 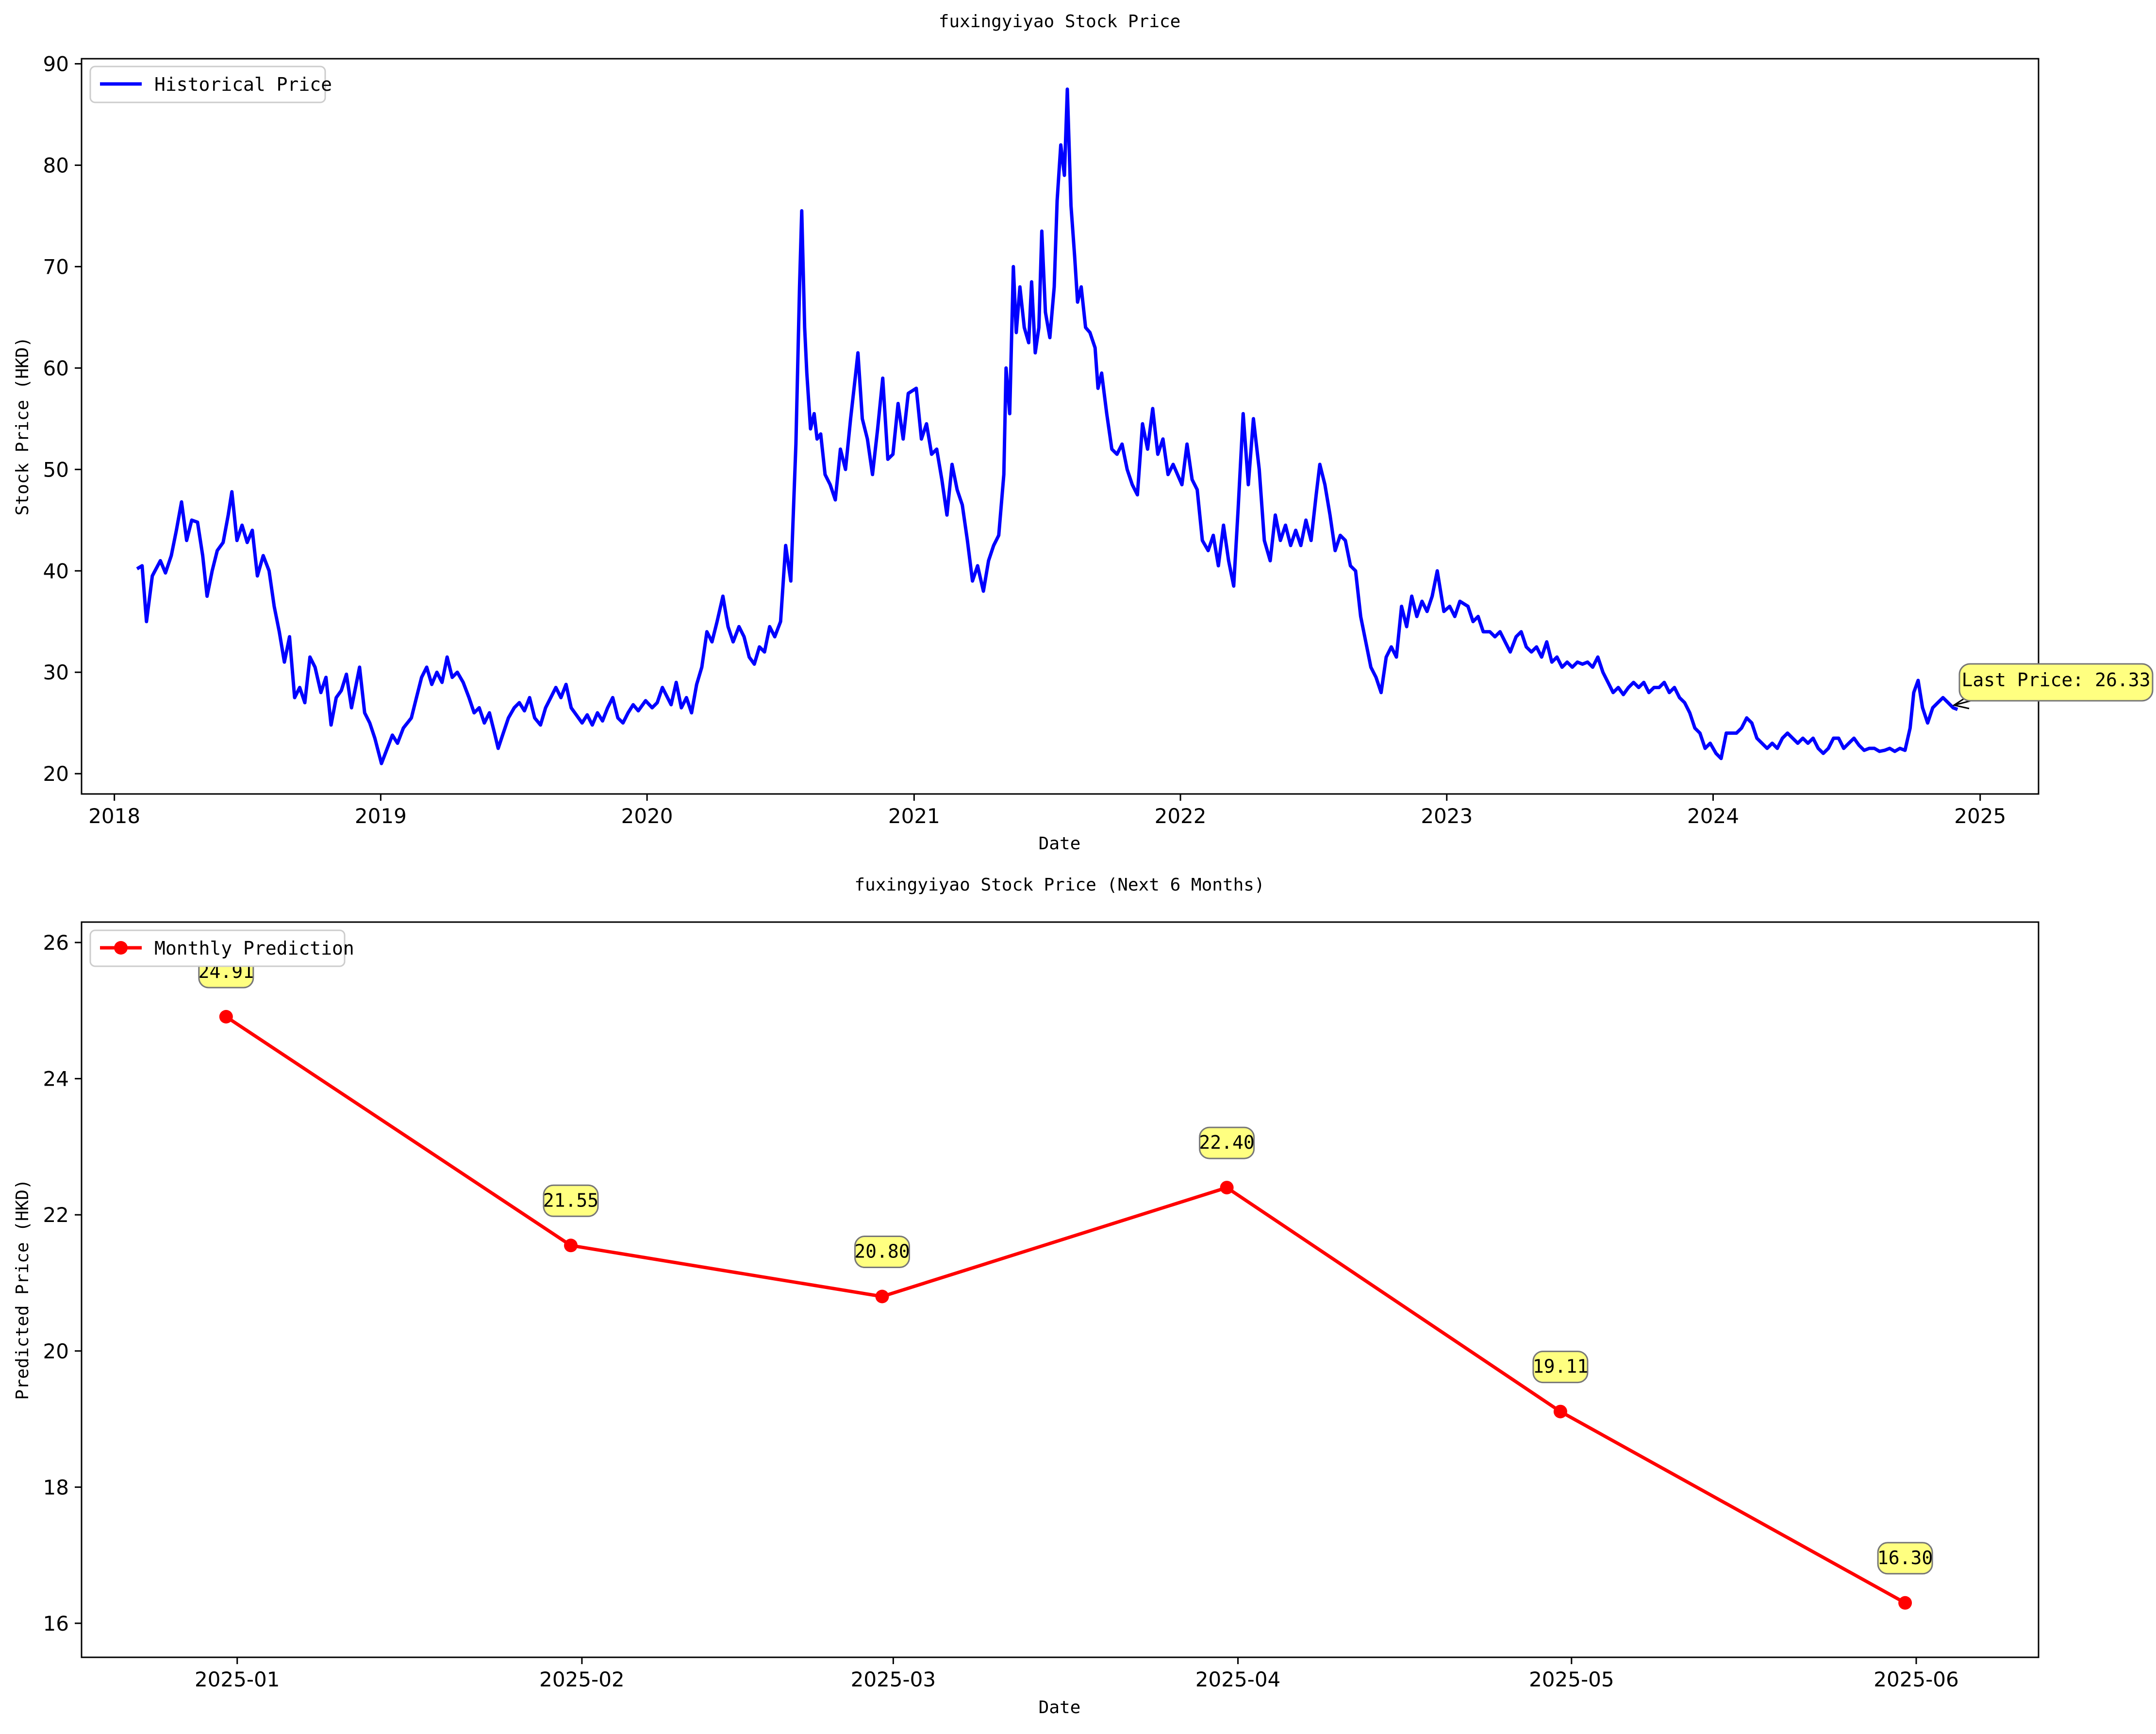 I want to click on chart-1-y-axis-label: Stock Price (HKD), so click(x=23, y=426).